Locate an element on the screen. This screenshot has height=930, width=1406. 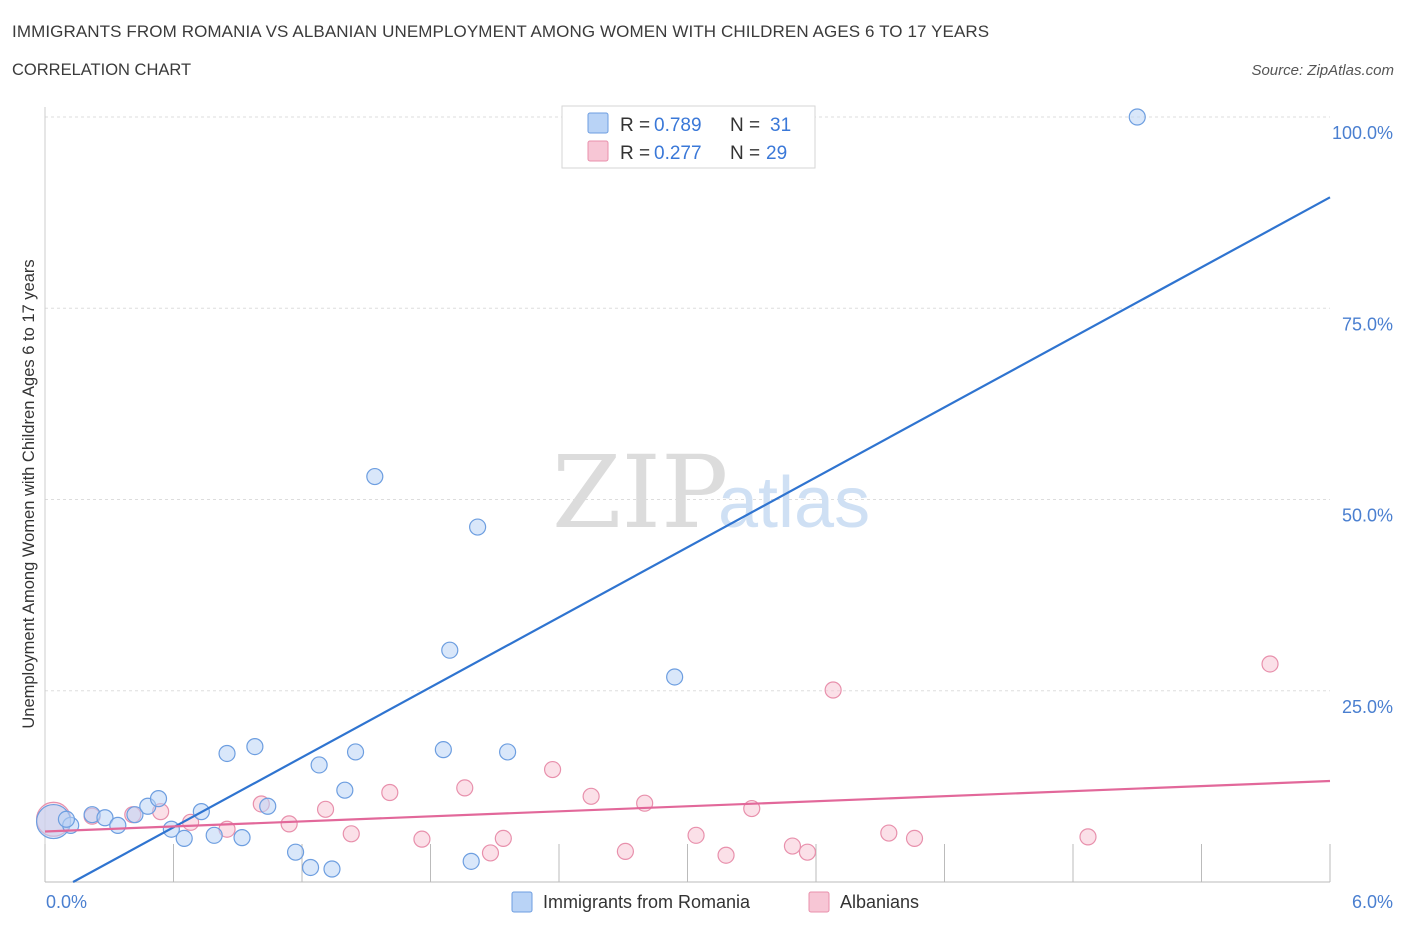
y-tick-label: 50.0% is located at coordinates (1367, 516).